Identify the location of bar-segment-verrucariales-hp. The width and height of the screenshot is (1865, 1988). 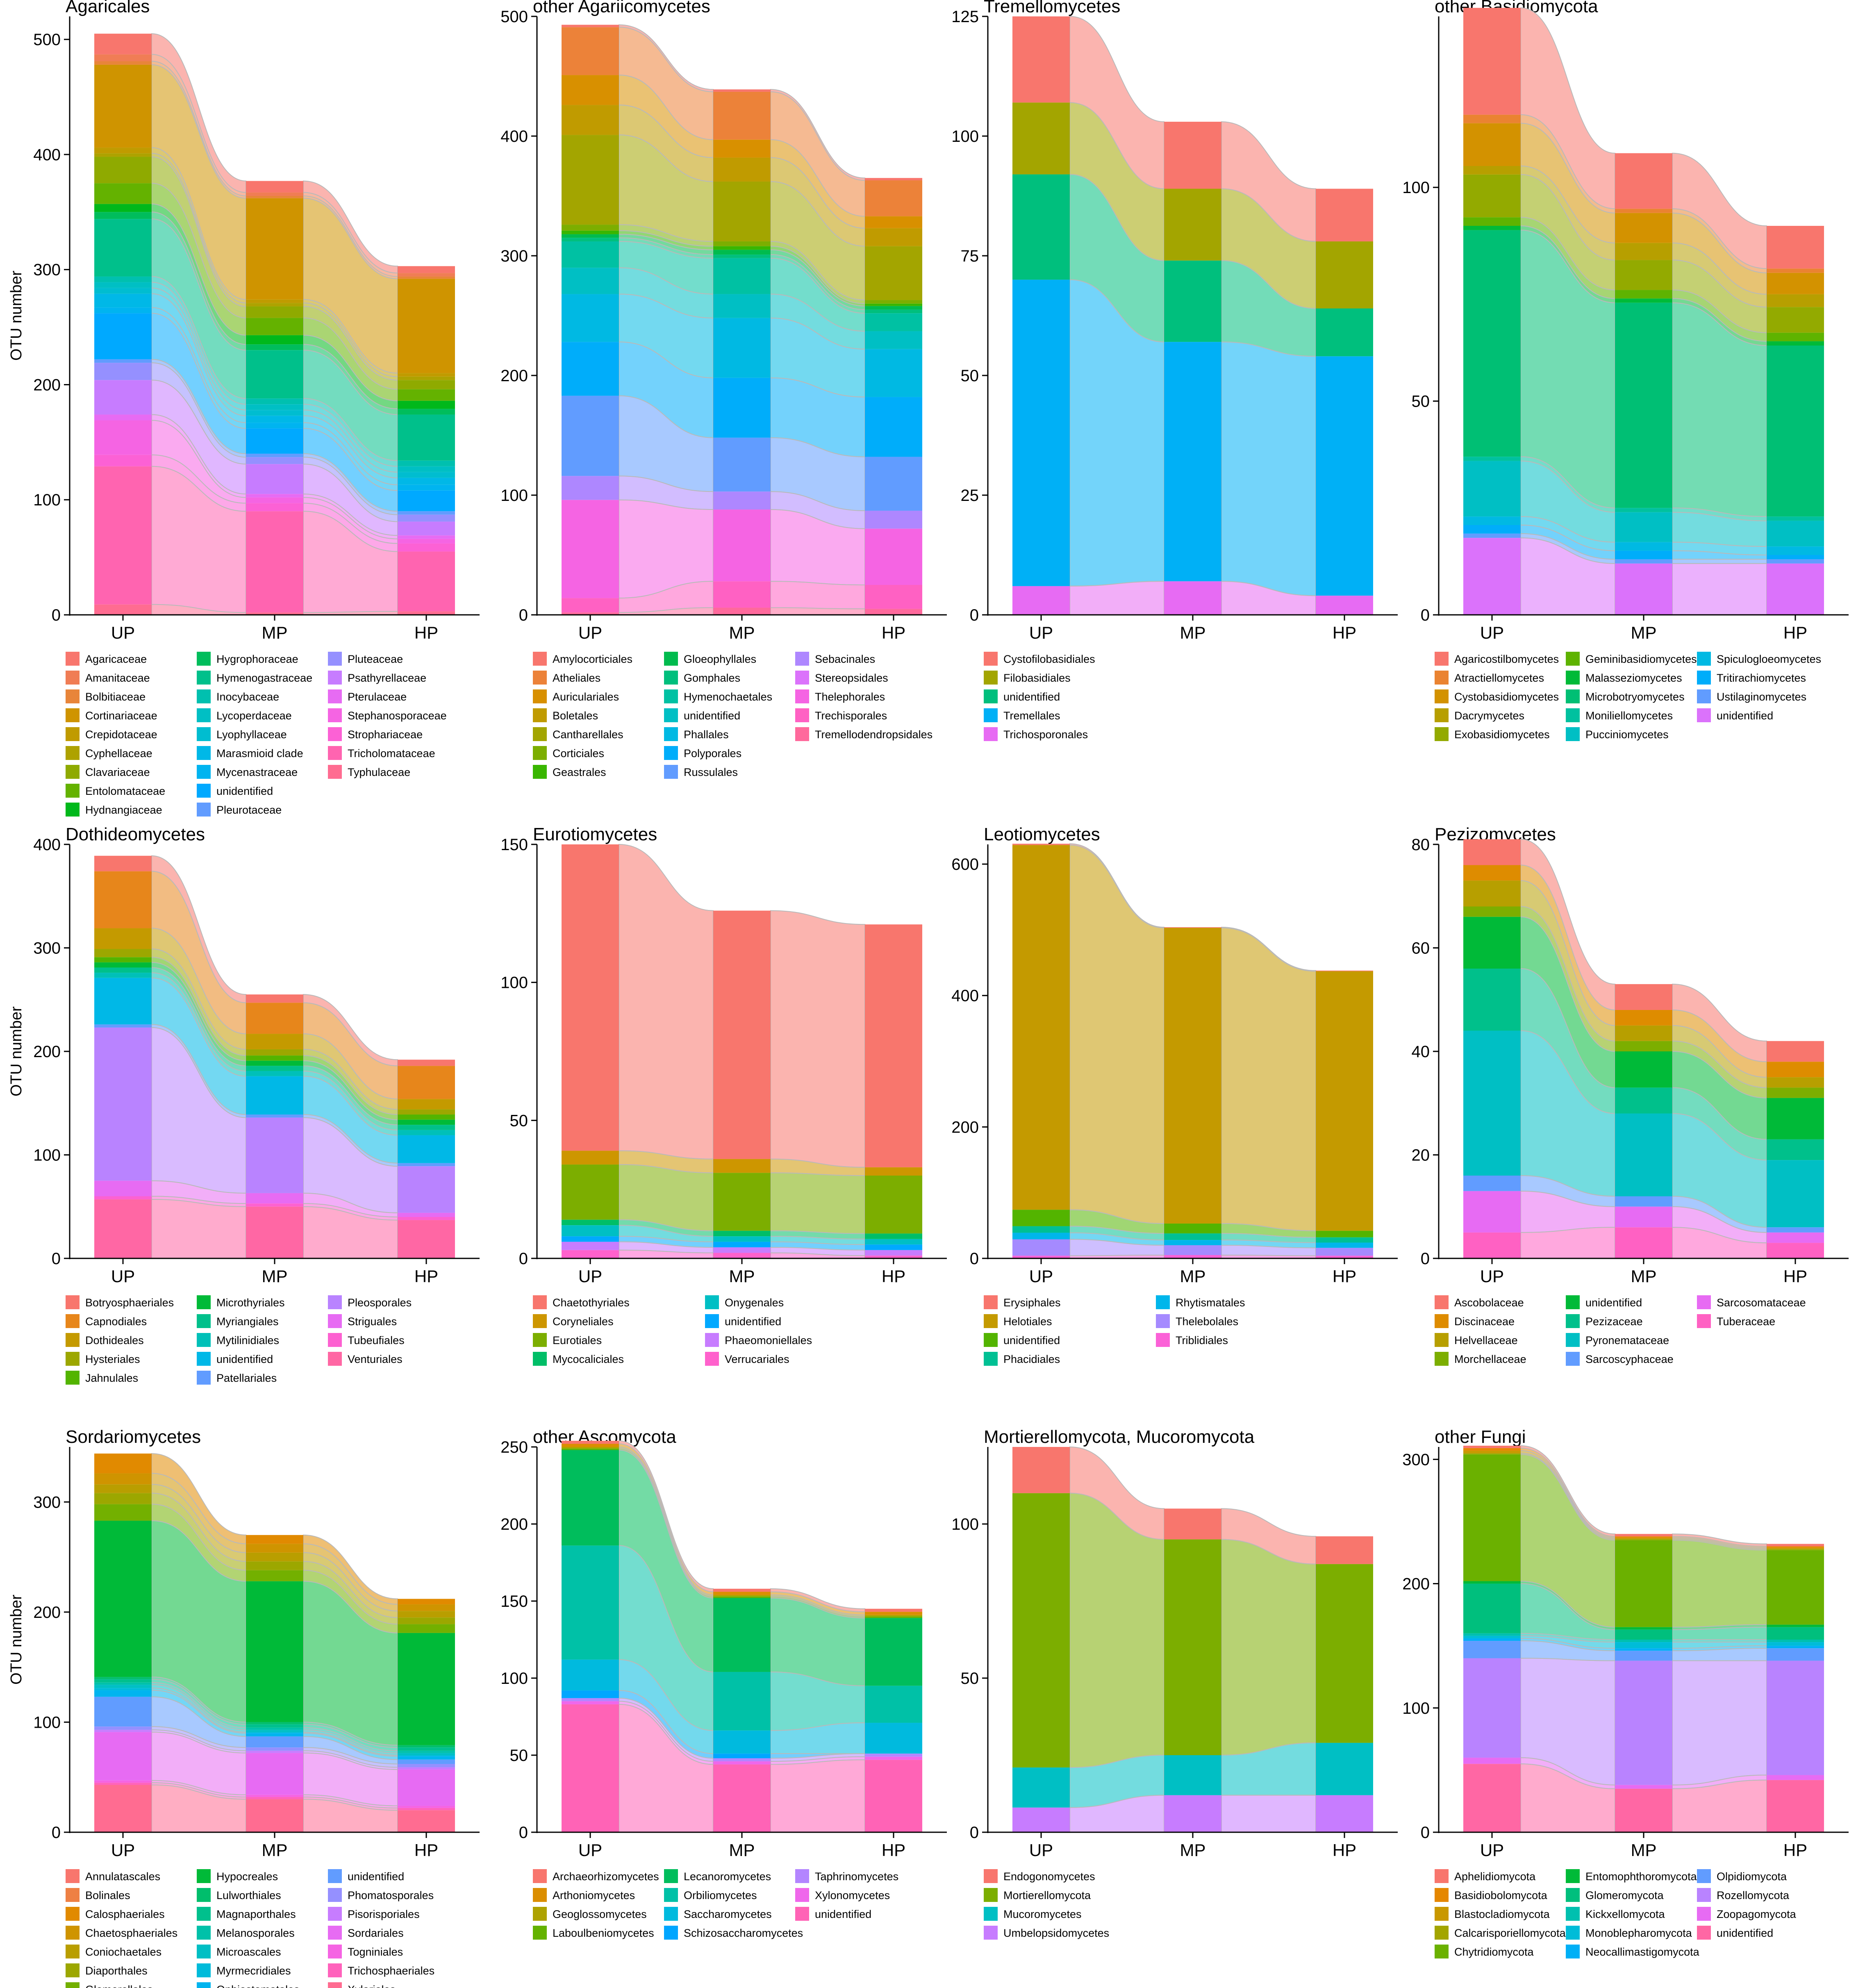
(893, 1257).